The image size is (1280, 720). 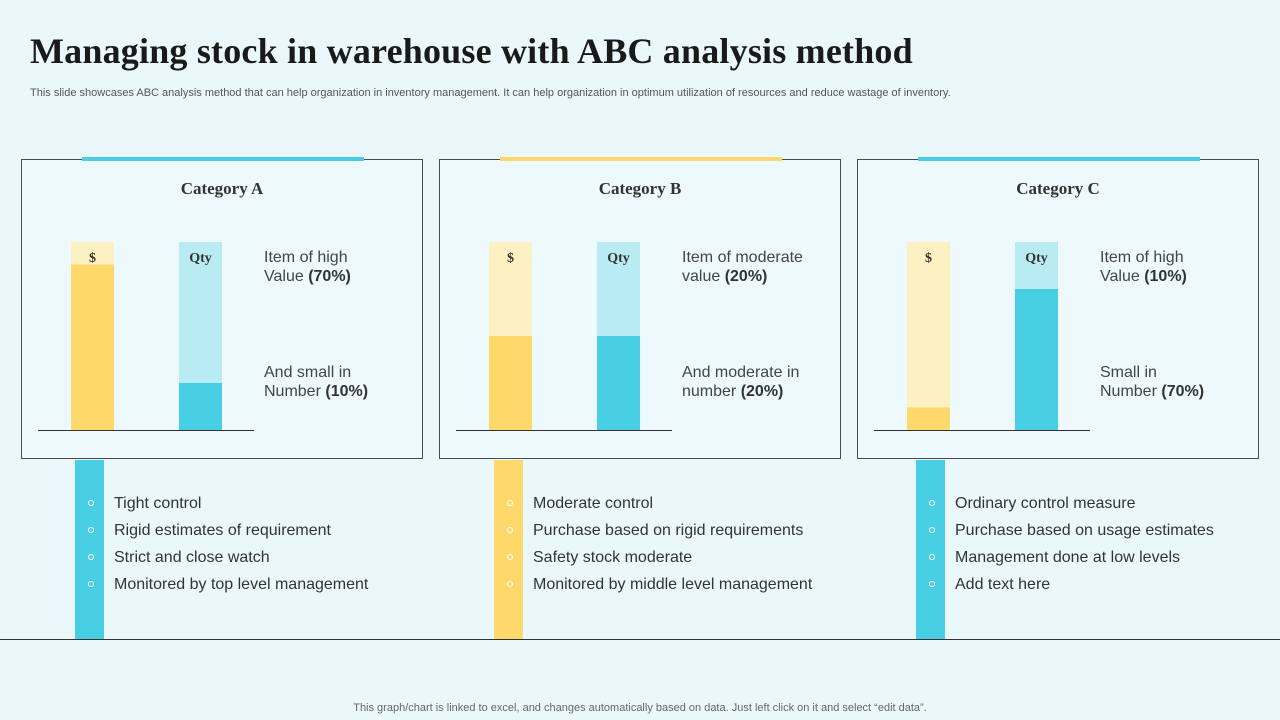 What do you see at coordinates (659, 584) in the screenshot?
I see `list-item: Monitored by middle level management` at bounding box center [659, 584].